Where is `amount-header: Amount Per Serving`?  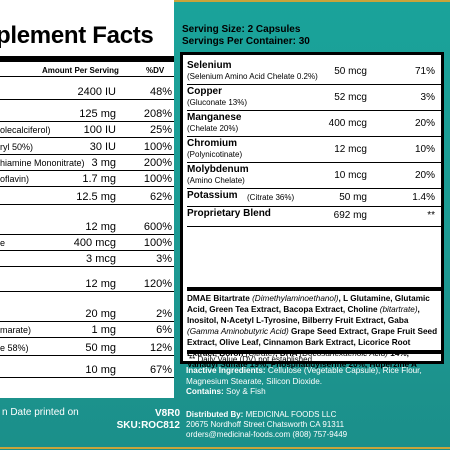 amount-header: Amount Per Serving is located at coordinates (80, 70).